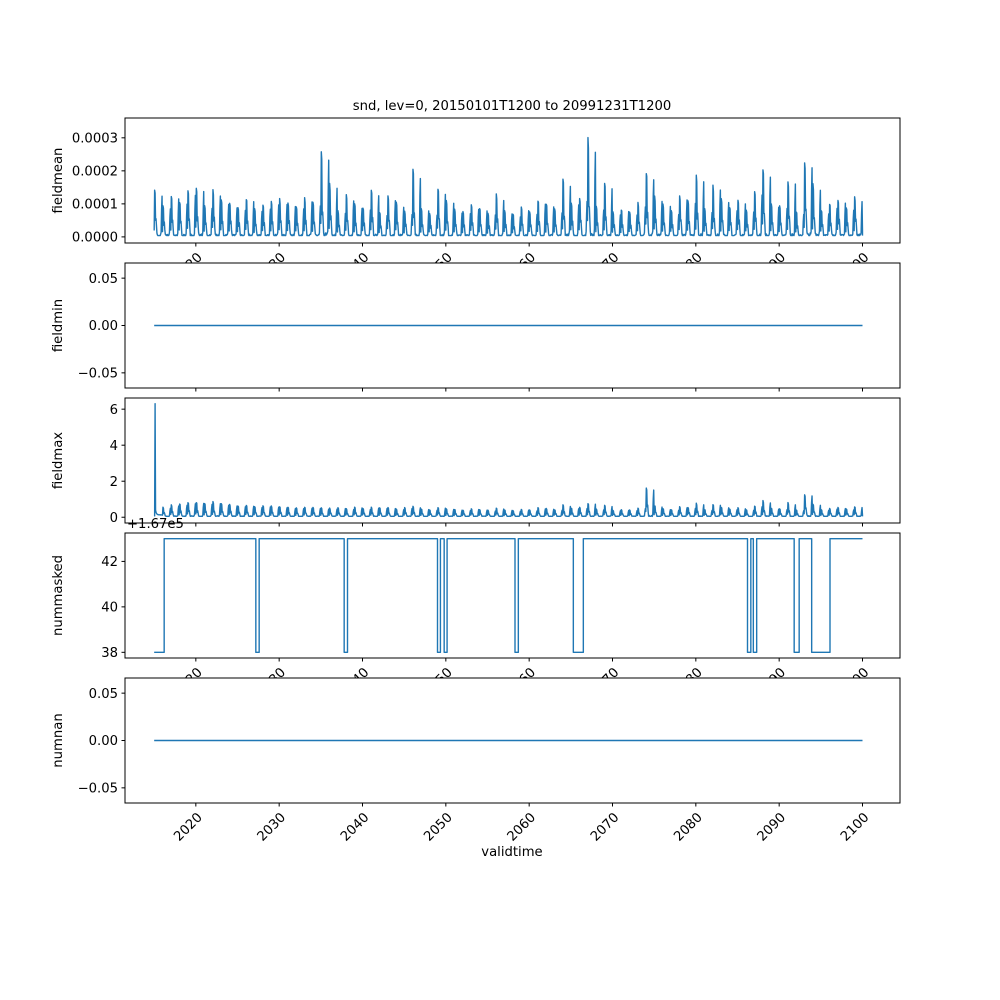  Describe the element at coordinates (58, 181) in the screenshot. I see `y-axis-label-fieldmean: fieldmean` at that location.